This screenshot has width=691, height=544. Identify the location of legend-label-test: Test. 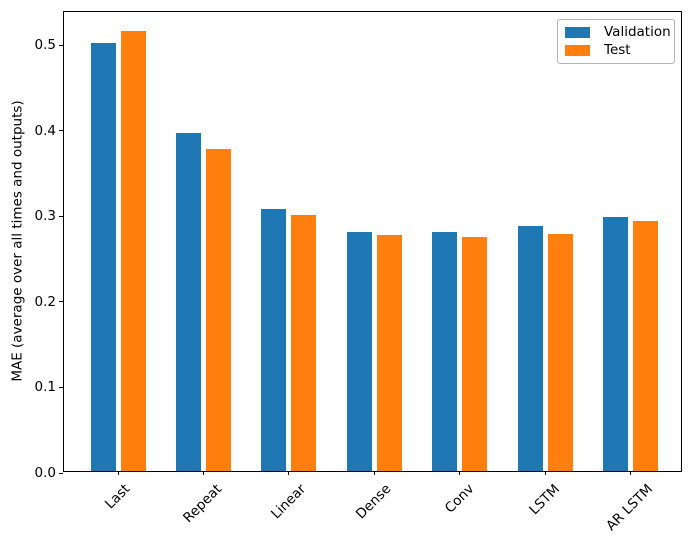
(617, 49).